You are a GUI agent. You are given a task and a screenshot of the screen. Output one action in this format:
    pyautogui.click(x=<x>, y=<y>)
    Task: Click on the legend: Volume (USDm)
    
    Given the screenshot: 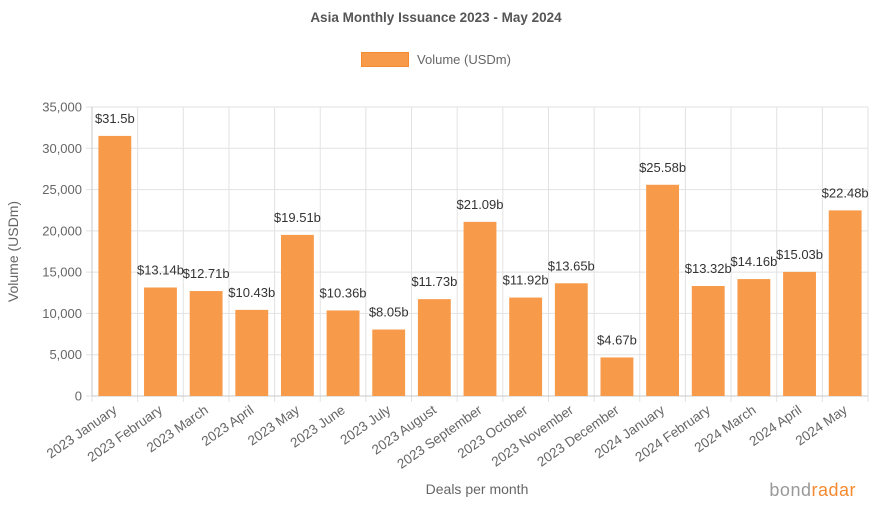 What is the action you would take?
    pyautogui.click(x=436, y=59)
    